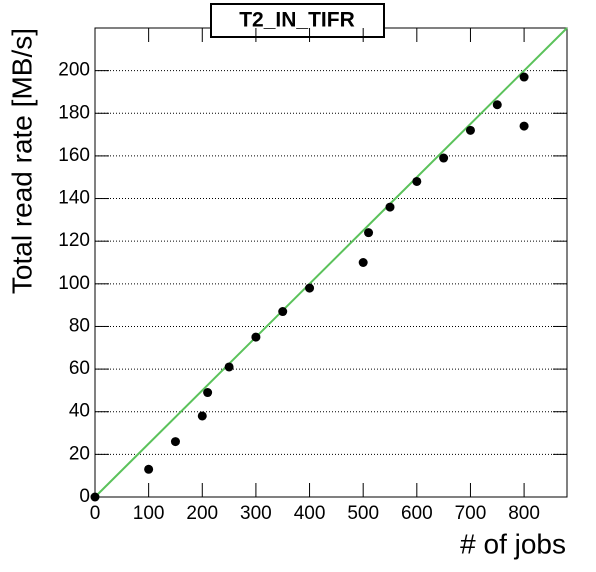 This screenshot has height=572, width=596. I want to click on y-tick-label: 60, so click(79, 368).